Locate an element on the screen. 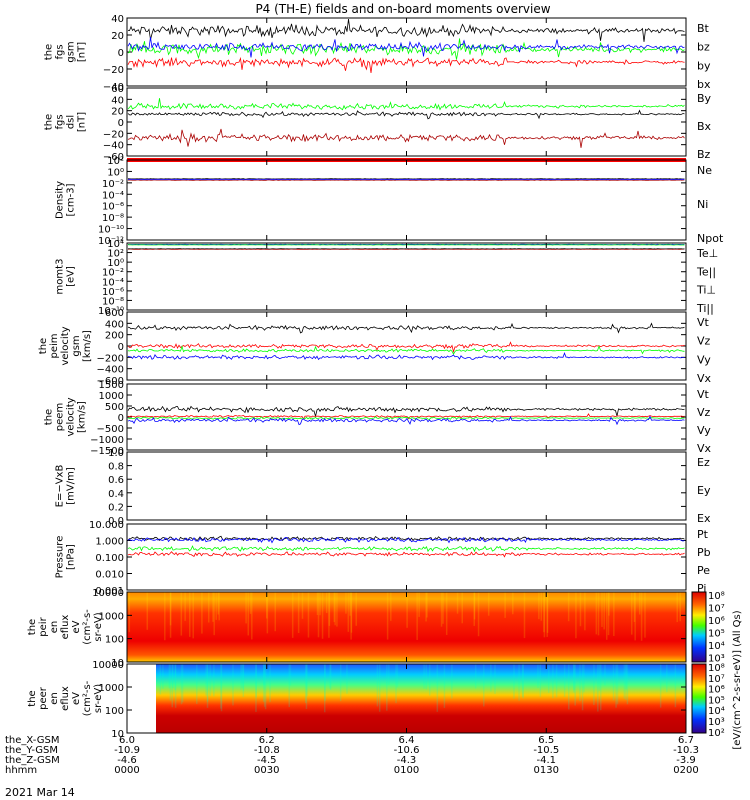 Image resolution: width=750 pixels, height=800 pixels. y-tick-label: −1500 is located at coordinates (107, 451).